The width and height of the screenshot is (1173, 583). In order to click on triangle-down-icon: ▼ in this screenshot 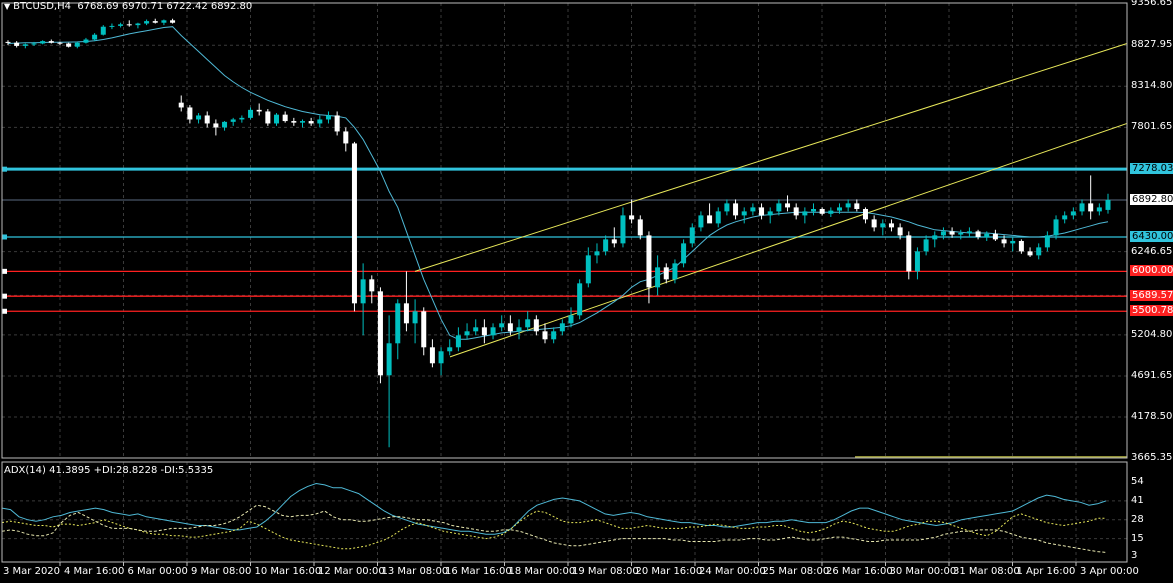, I will do `click(7, 6)`.